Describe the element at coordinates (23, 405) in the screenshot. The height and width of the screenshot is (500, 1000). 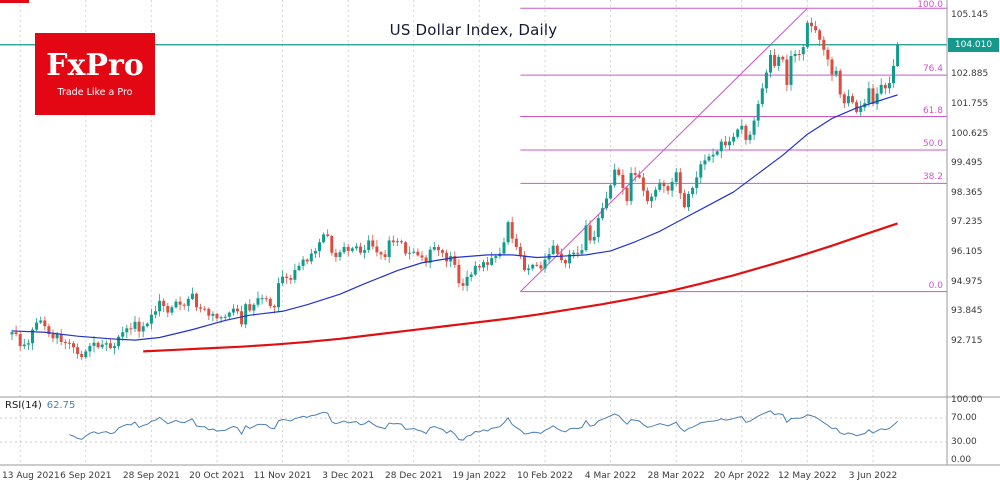
I see `rsi-indicator-name: RSI(14)` at that location.